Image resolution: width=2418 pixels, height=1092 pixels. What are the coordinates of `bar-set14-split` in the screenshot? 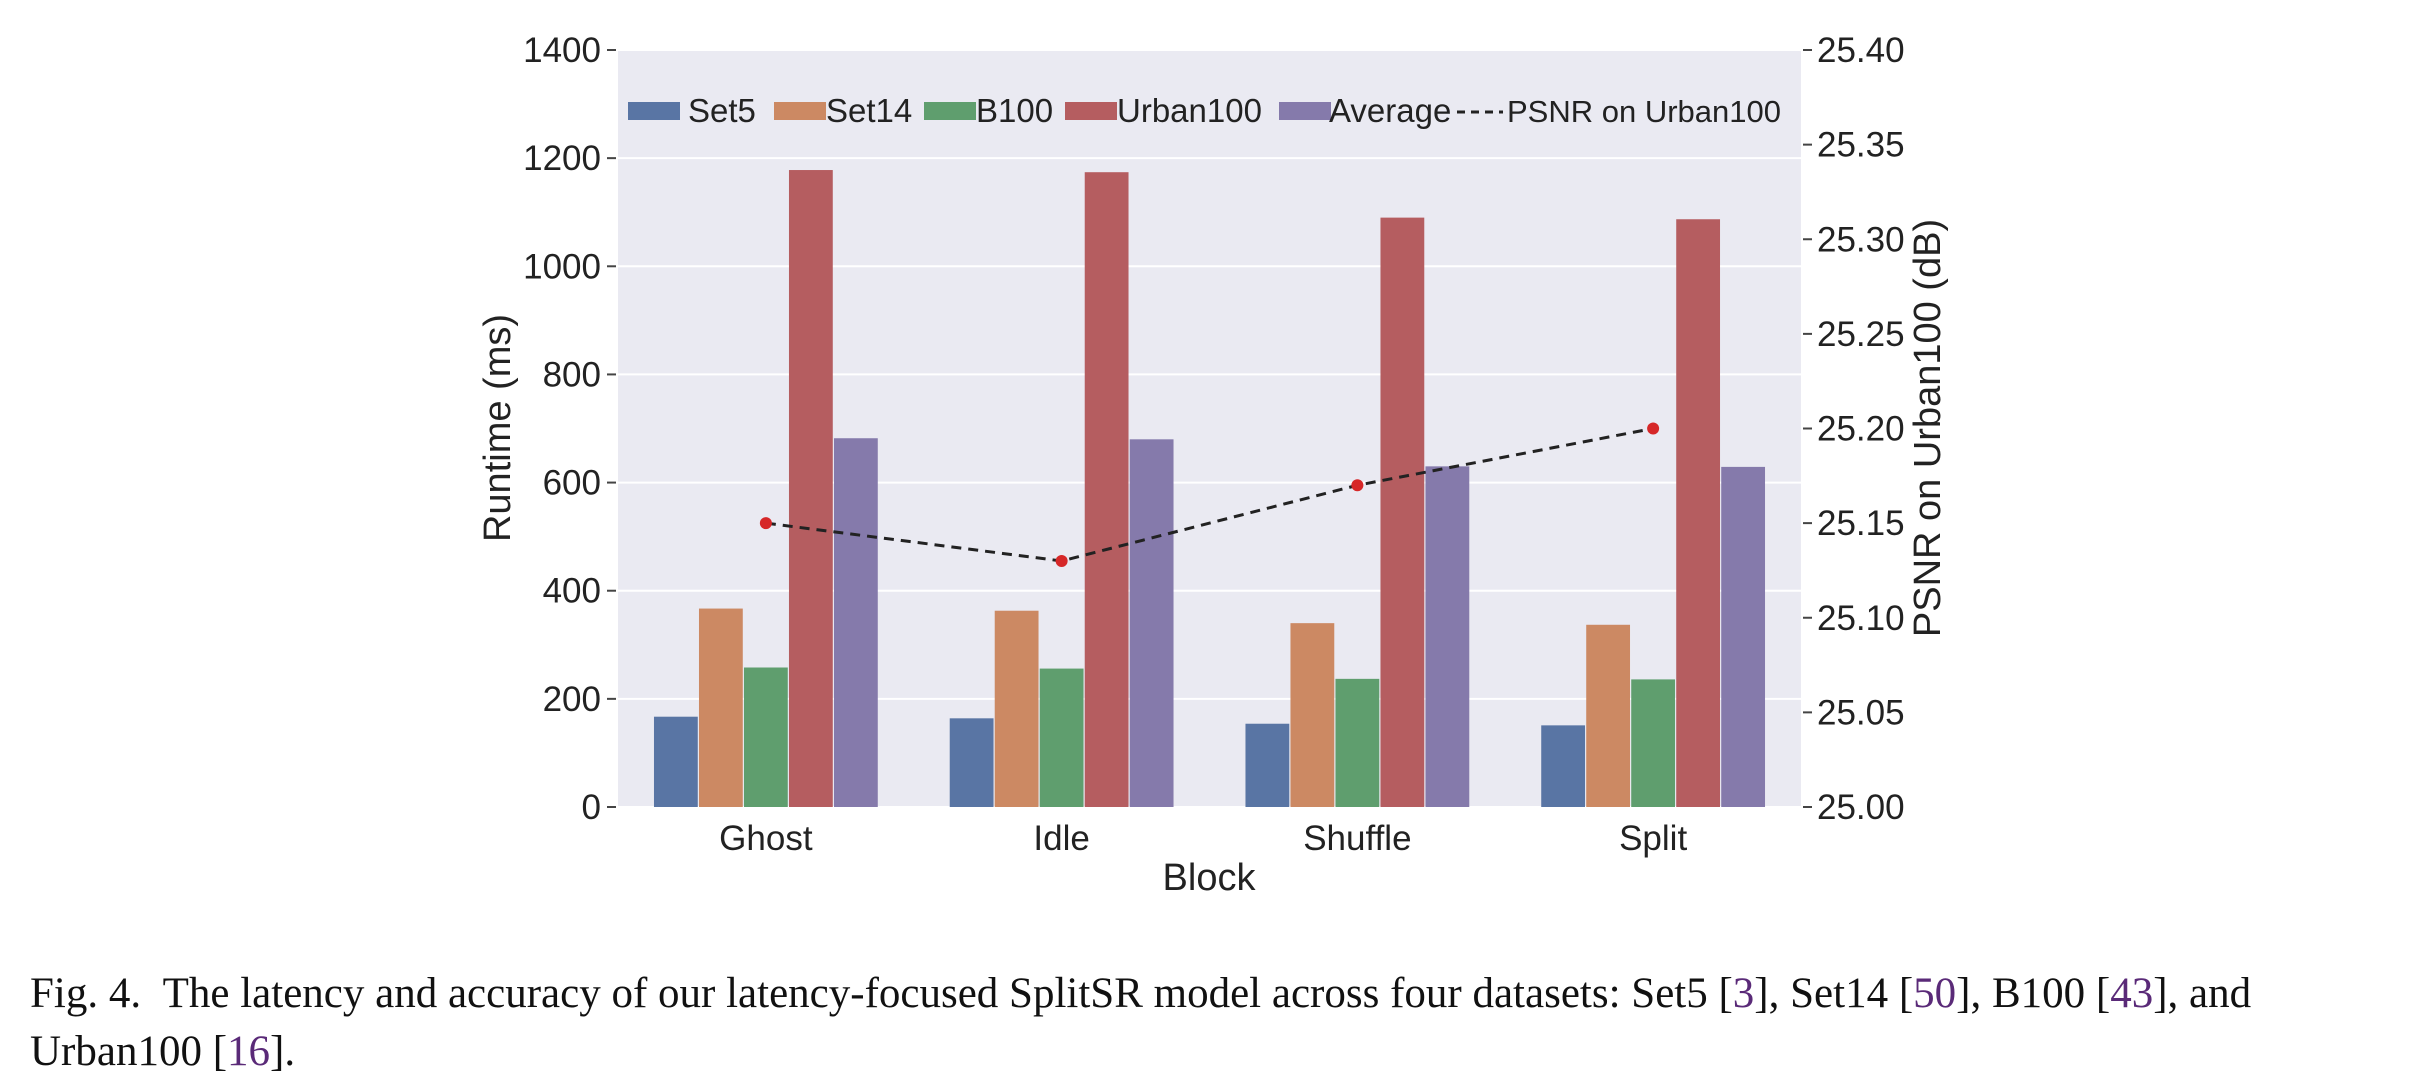 It's located at (1608, 715).